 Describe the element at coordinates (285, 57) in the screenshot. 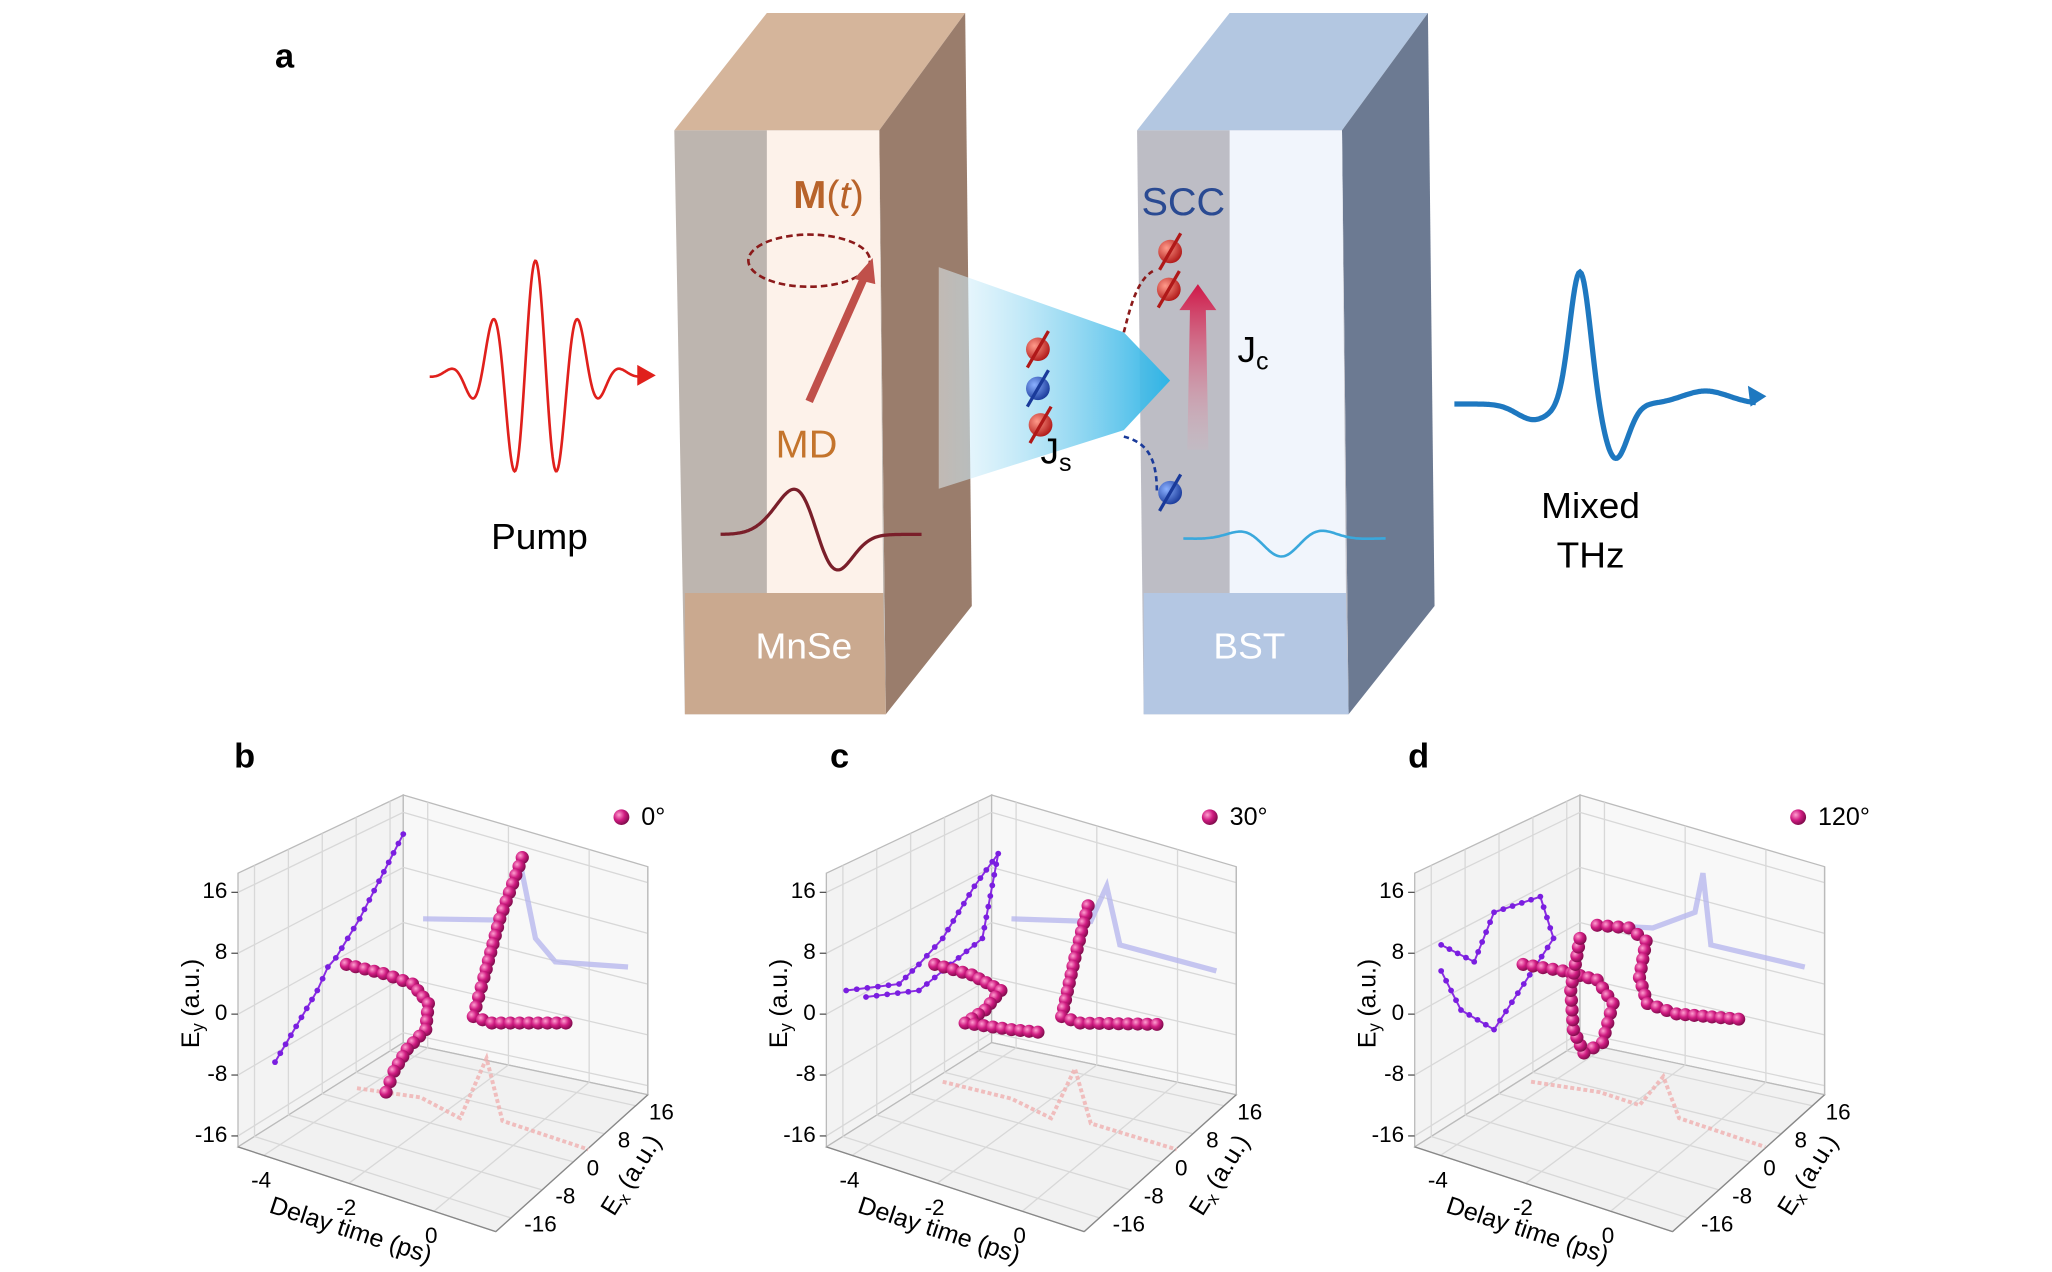

I see `panel-label: a` at that location.